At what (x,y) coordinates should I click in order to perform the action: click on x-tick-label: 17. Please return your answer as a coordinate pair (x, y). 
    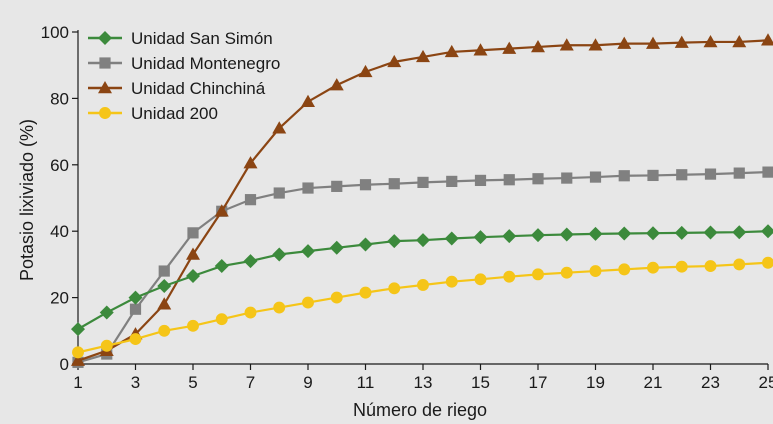
    Looking at the image, I should click on (538, 382).